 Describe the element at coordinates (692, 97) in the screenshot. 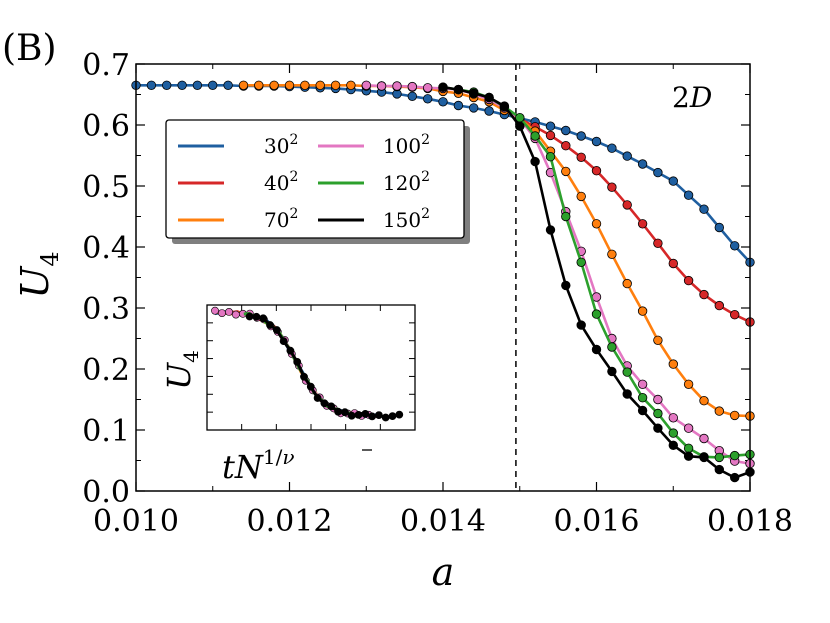

I see `dimension-annotation: 2D` at that location.